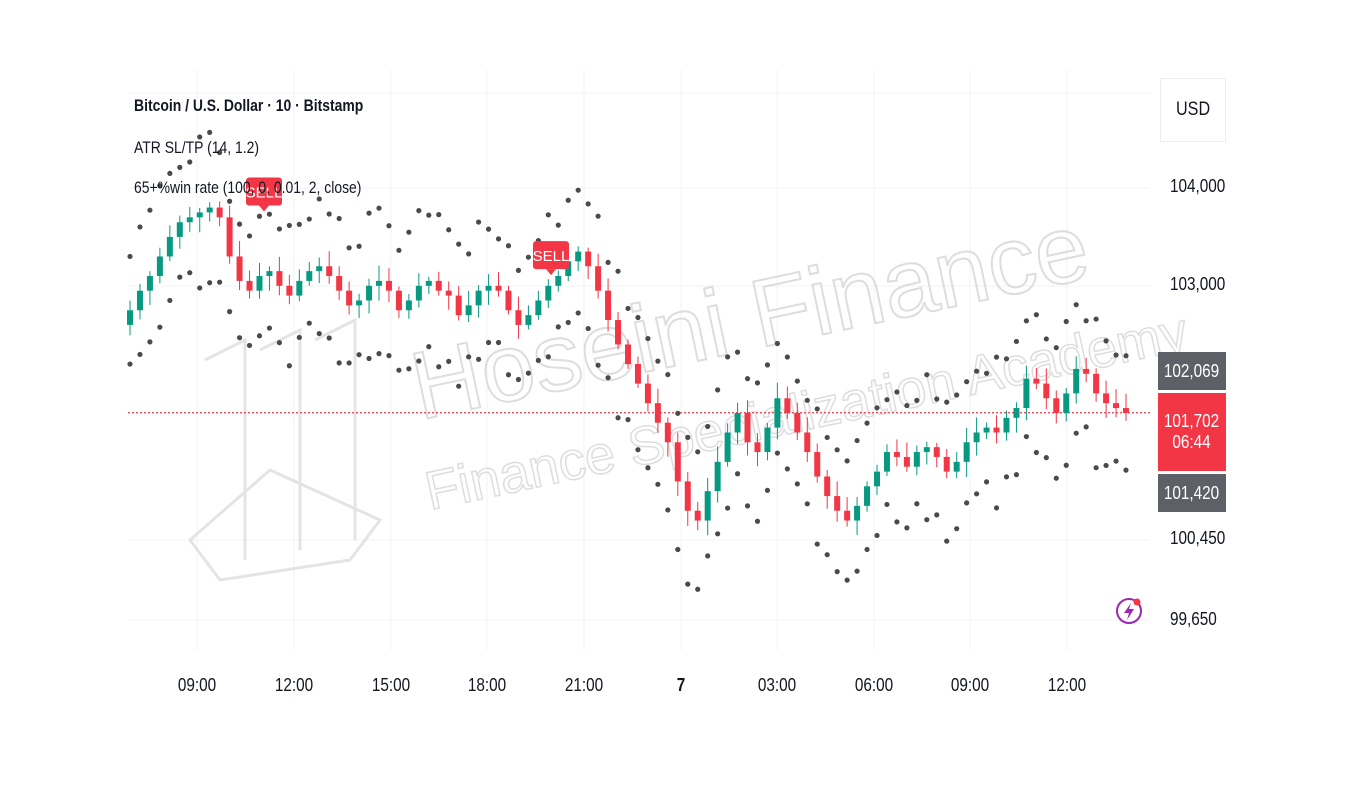  I want to click on time-label: 09:00, so click(970, 685).